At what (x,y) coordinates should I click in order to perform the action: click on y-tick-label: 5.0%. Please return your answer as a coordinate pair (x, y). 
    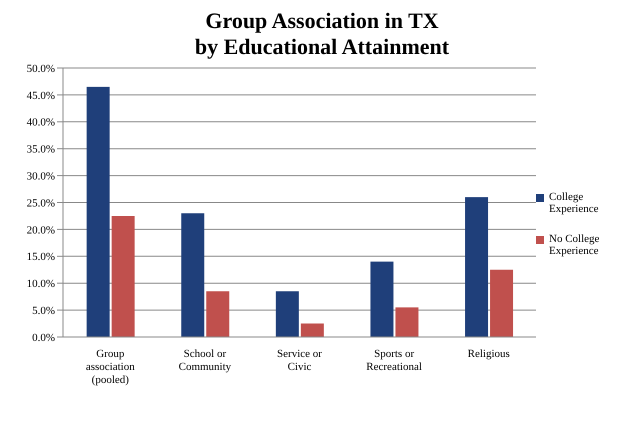
    Looking at the image, I should click on (43, 311).